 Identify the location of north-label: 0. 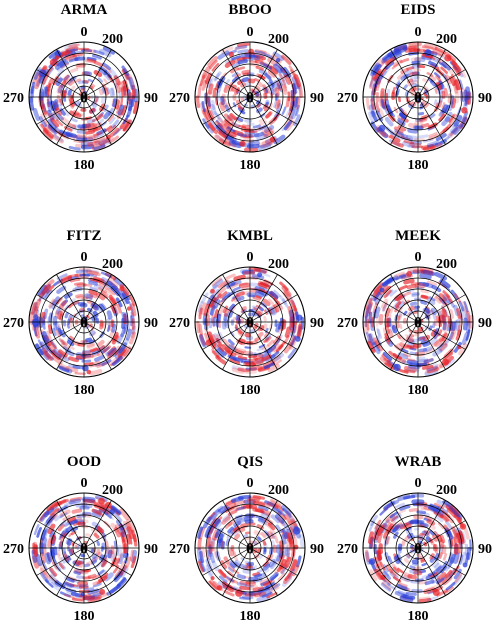
(250, 257).